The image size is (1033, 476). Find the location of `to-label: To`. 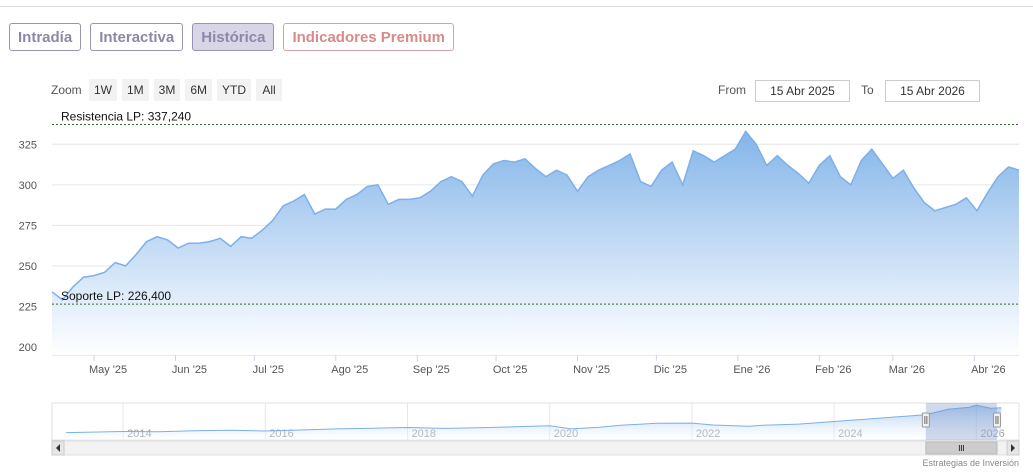

to-label: To is located at coordinates (867, 90).